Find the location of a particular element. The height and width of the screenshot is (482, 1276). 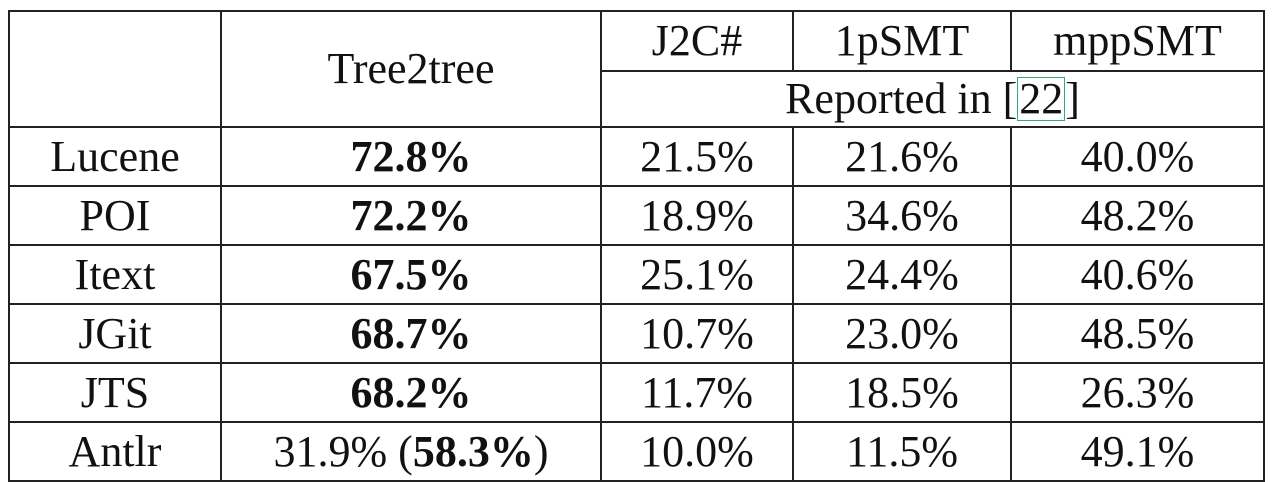

tree2tree-plain: 31.9% ( is located at coordinates (343, 451).